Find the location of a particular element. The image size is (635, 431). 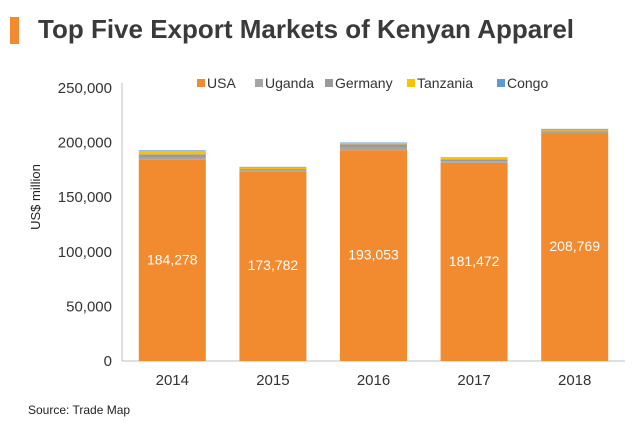

bar-usa-2017 is located at coordinates (474, 261).